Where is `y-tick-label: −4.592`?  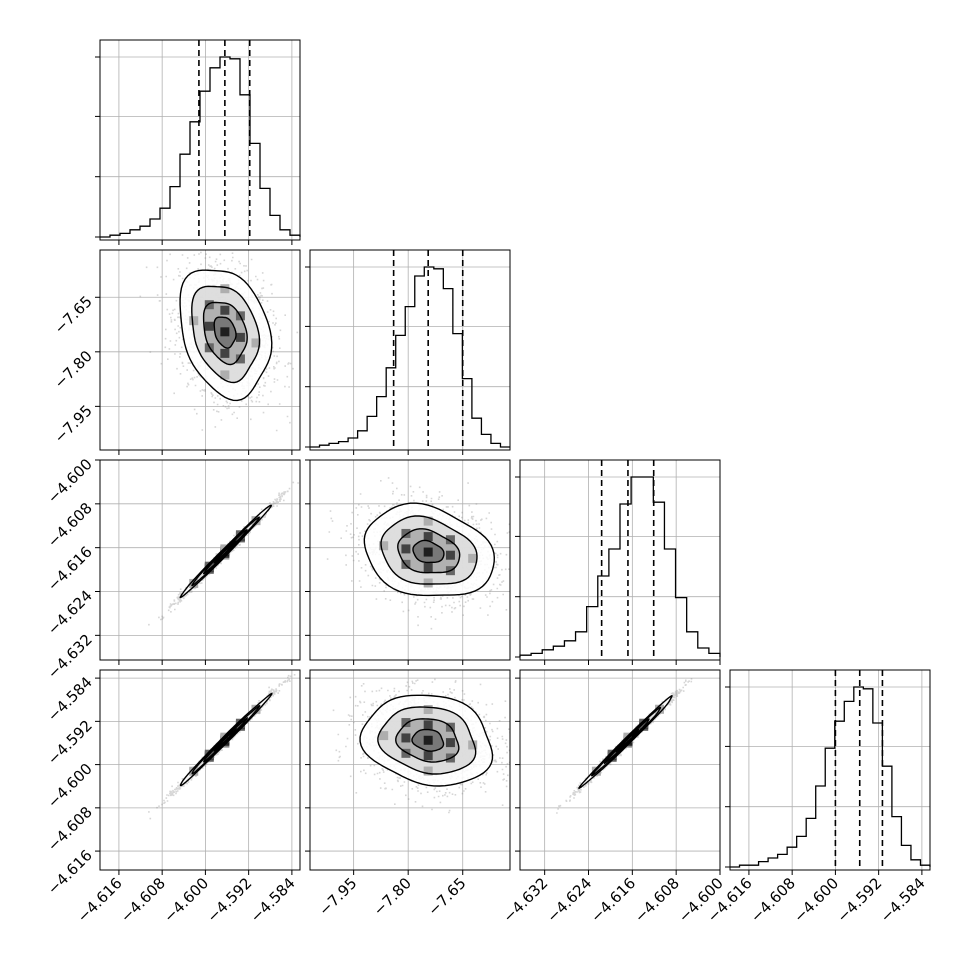
y-tick-label: −4.592 is located at coordinates (70, 742).